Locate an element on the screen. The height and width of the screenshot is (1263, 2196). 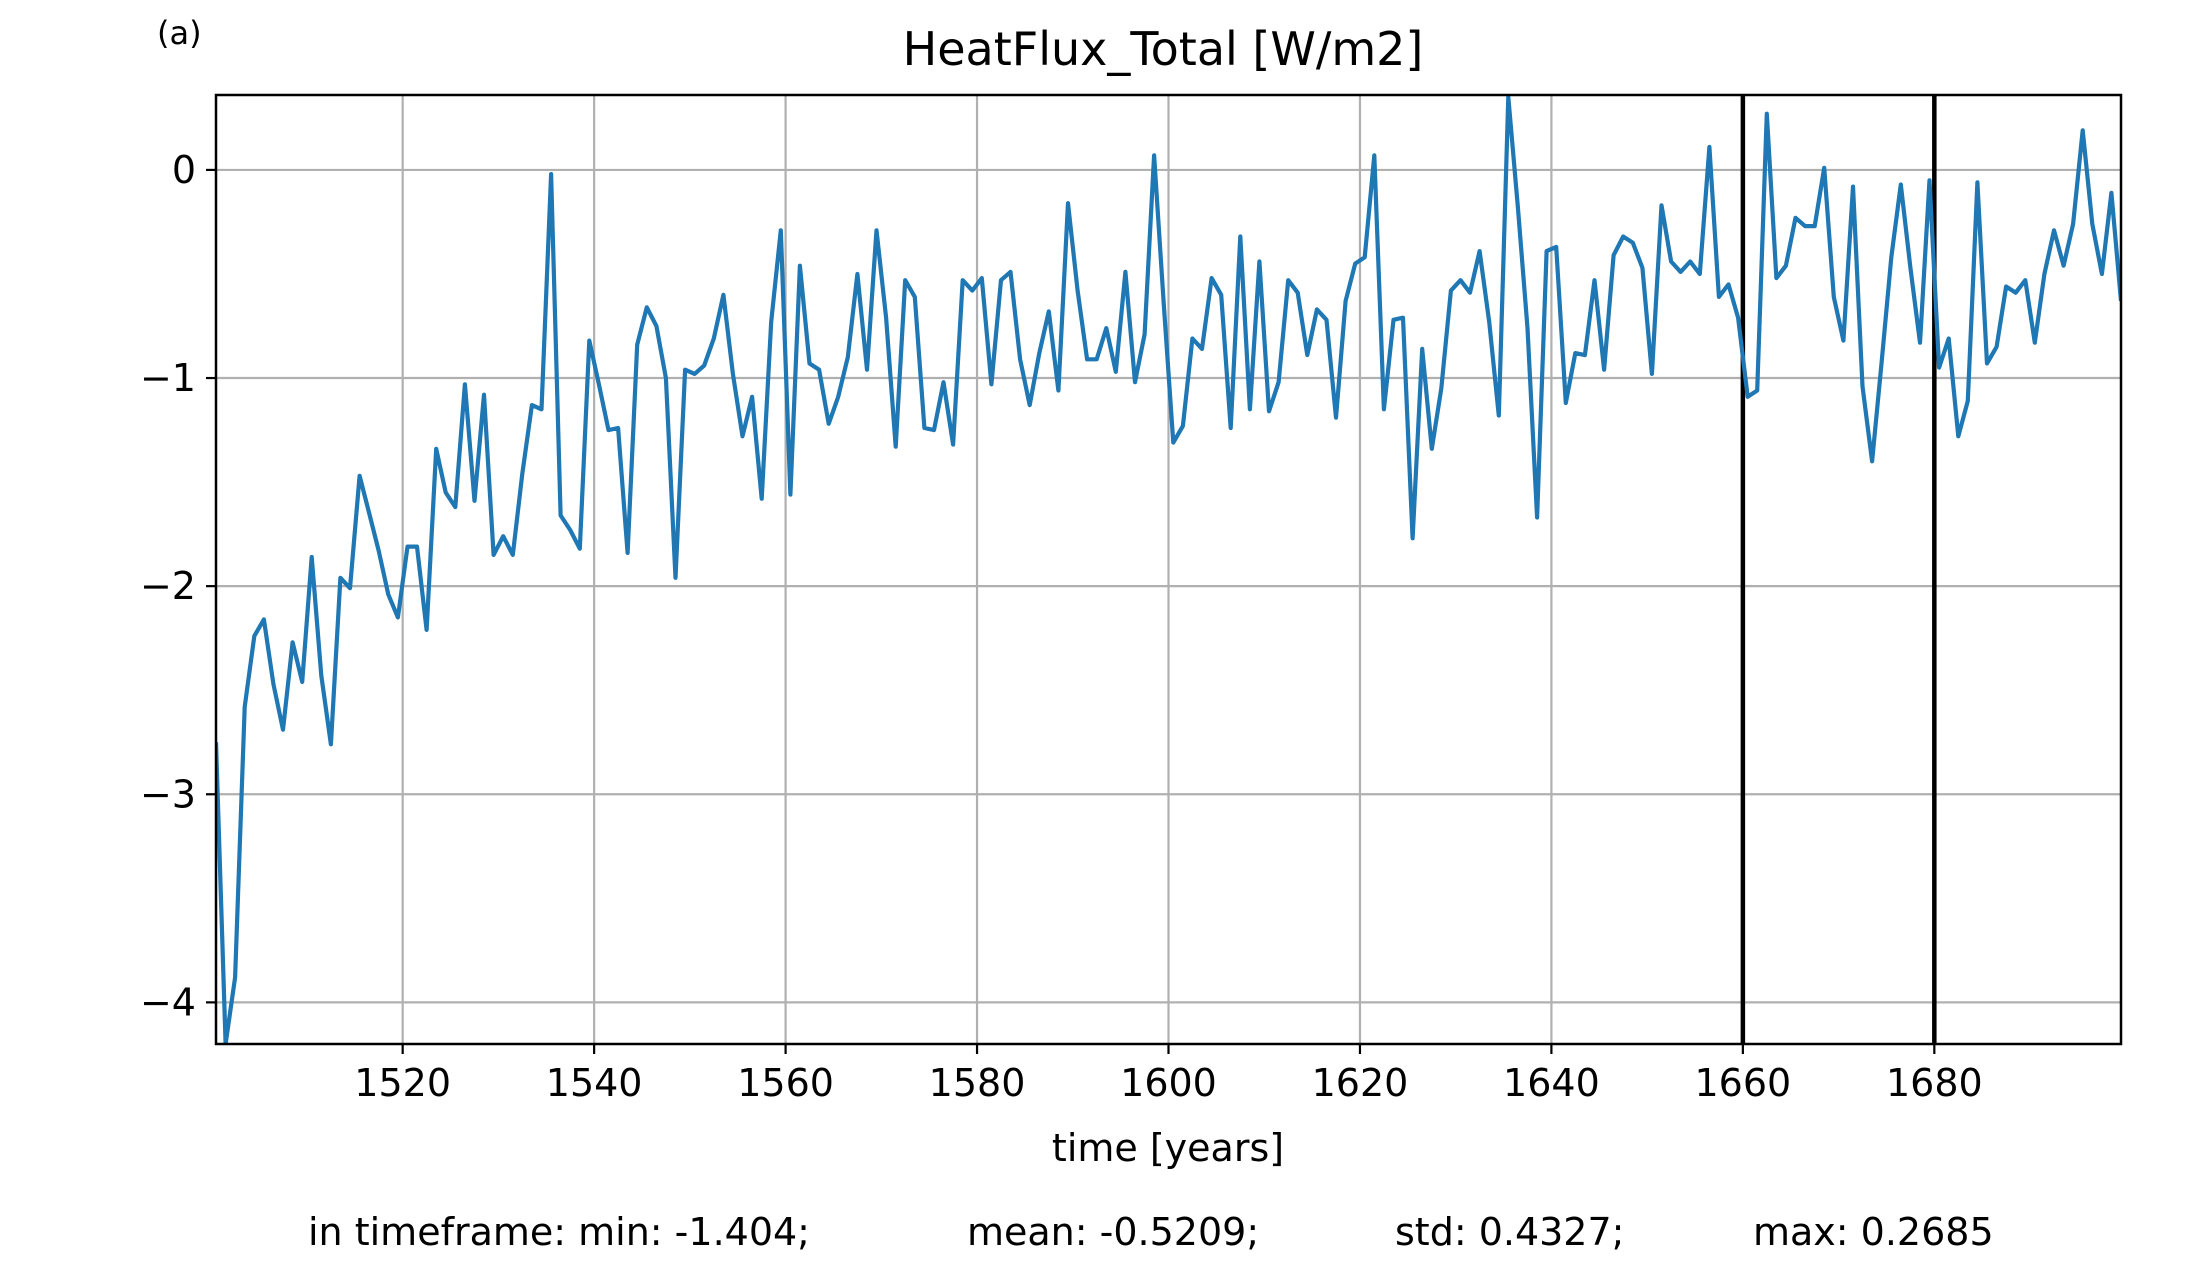
x-tick-label: 1640 is located at coordinates (1551, 1083).